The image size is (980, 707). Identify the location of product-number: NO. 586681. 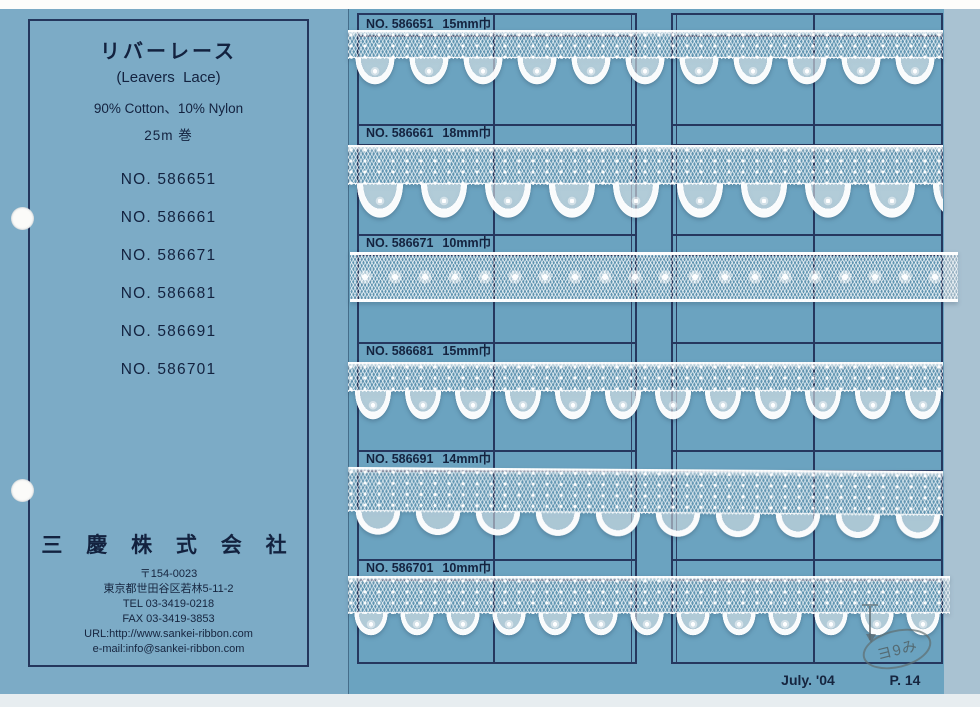
(168, 293).